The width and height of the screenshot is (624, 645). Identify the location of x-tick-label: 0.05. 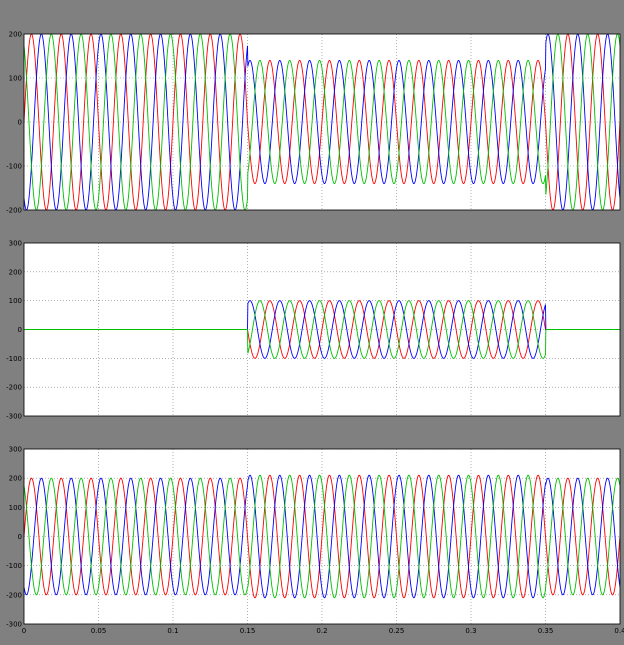
(99, 631).